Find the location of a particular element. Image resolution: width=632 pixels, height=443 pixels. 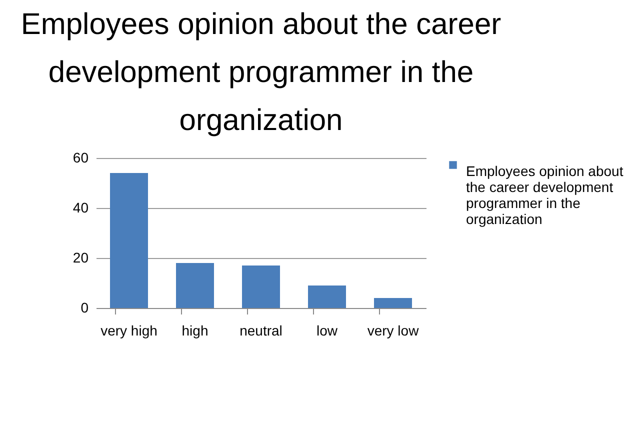

x-tick-label: high is located at coordinates (195, 330).